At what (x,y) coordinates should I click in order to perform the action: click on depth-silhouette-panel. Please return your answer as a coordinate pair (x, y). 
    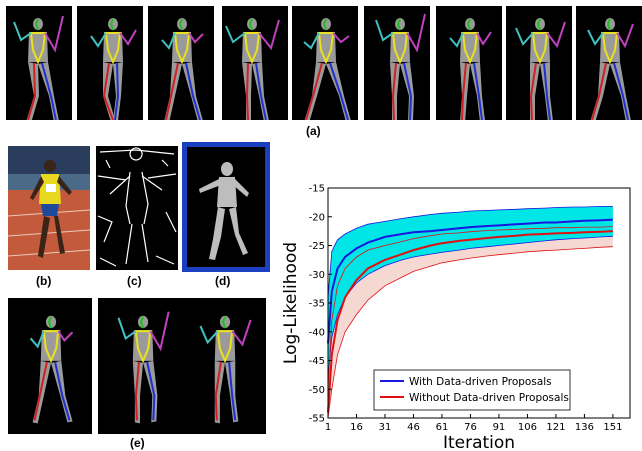
    Looking at the image, I should click on (226, 207).